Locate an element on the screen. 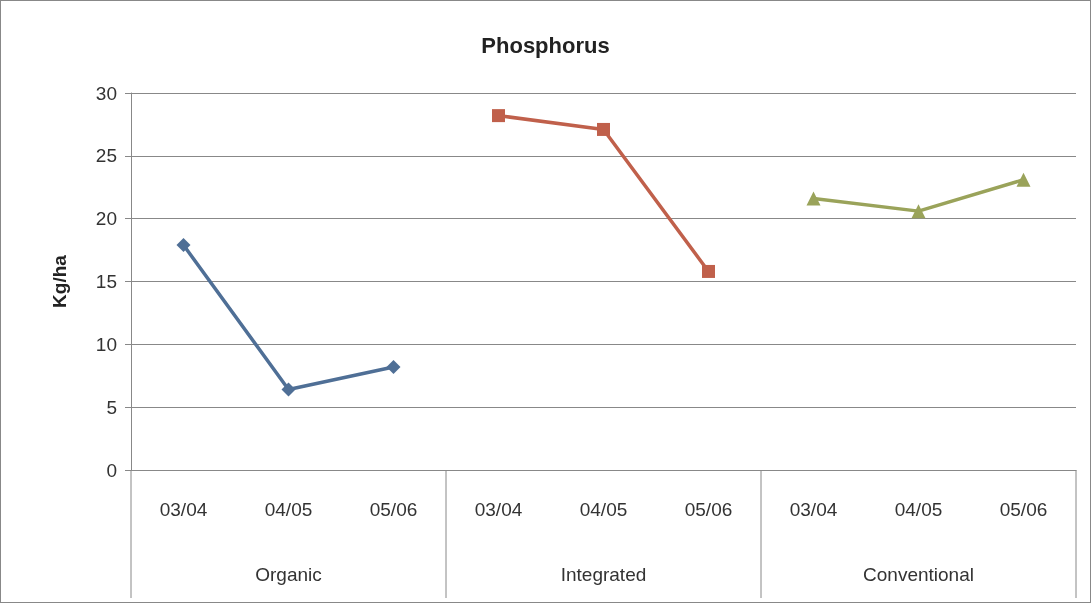 Image resolution: width=1091 pixels, height=603 pixels. y-tick-label: 5 is located at coordinates (111, 407).